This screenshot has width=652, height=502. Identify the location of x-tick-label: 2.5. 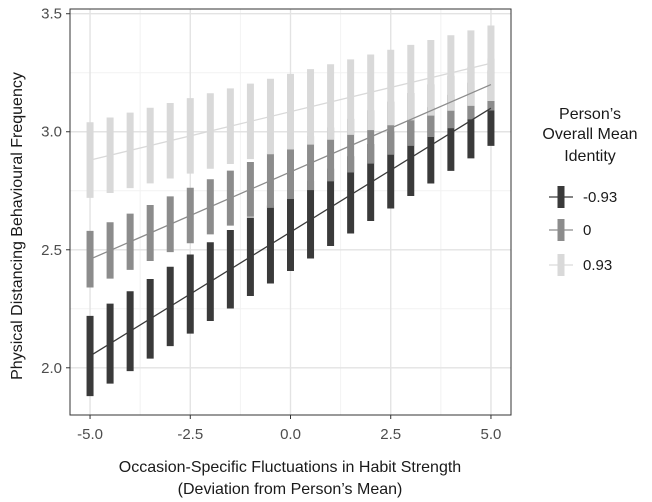
(390, 434).